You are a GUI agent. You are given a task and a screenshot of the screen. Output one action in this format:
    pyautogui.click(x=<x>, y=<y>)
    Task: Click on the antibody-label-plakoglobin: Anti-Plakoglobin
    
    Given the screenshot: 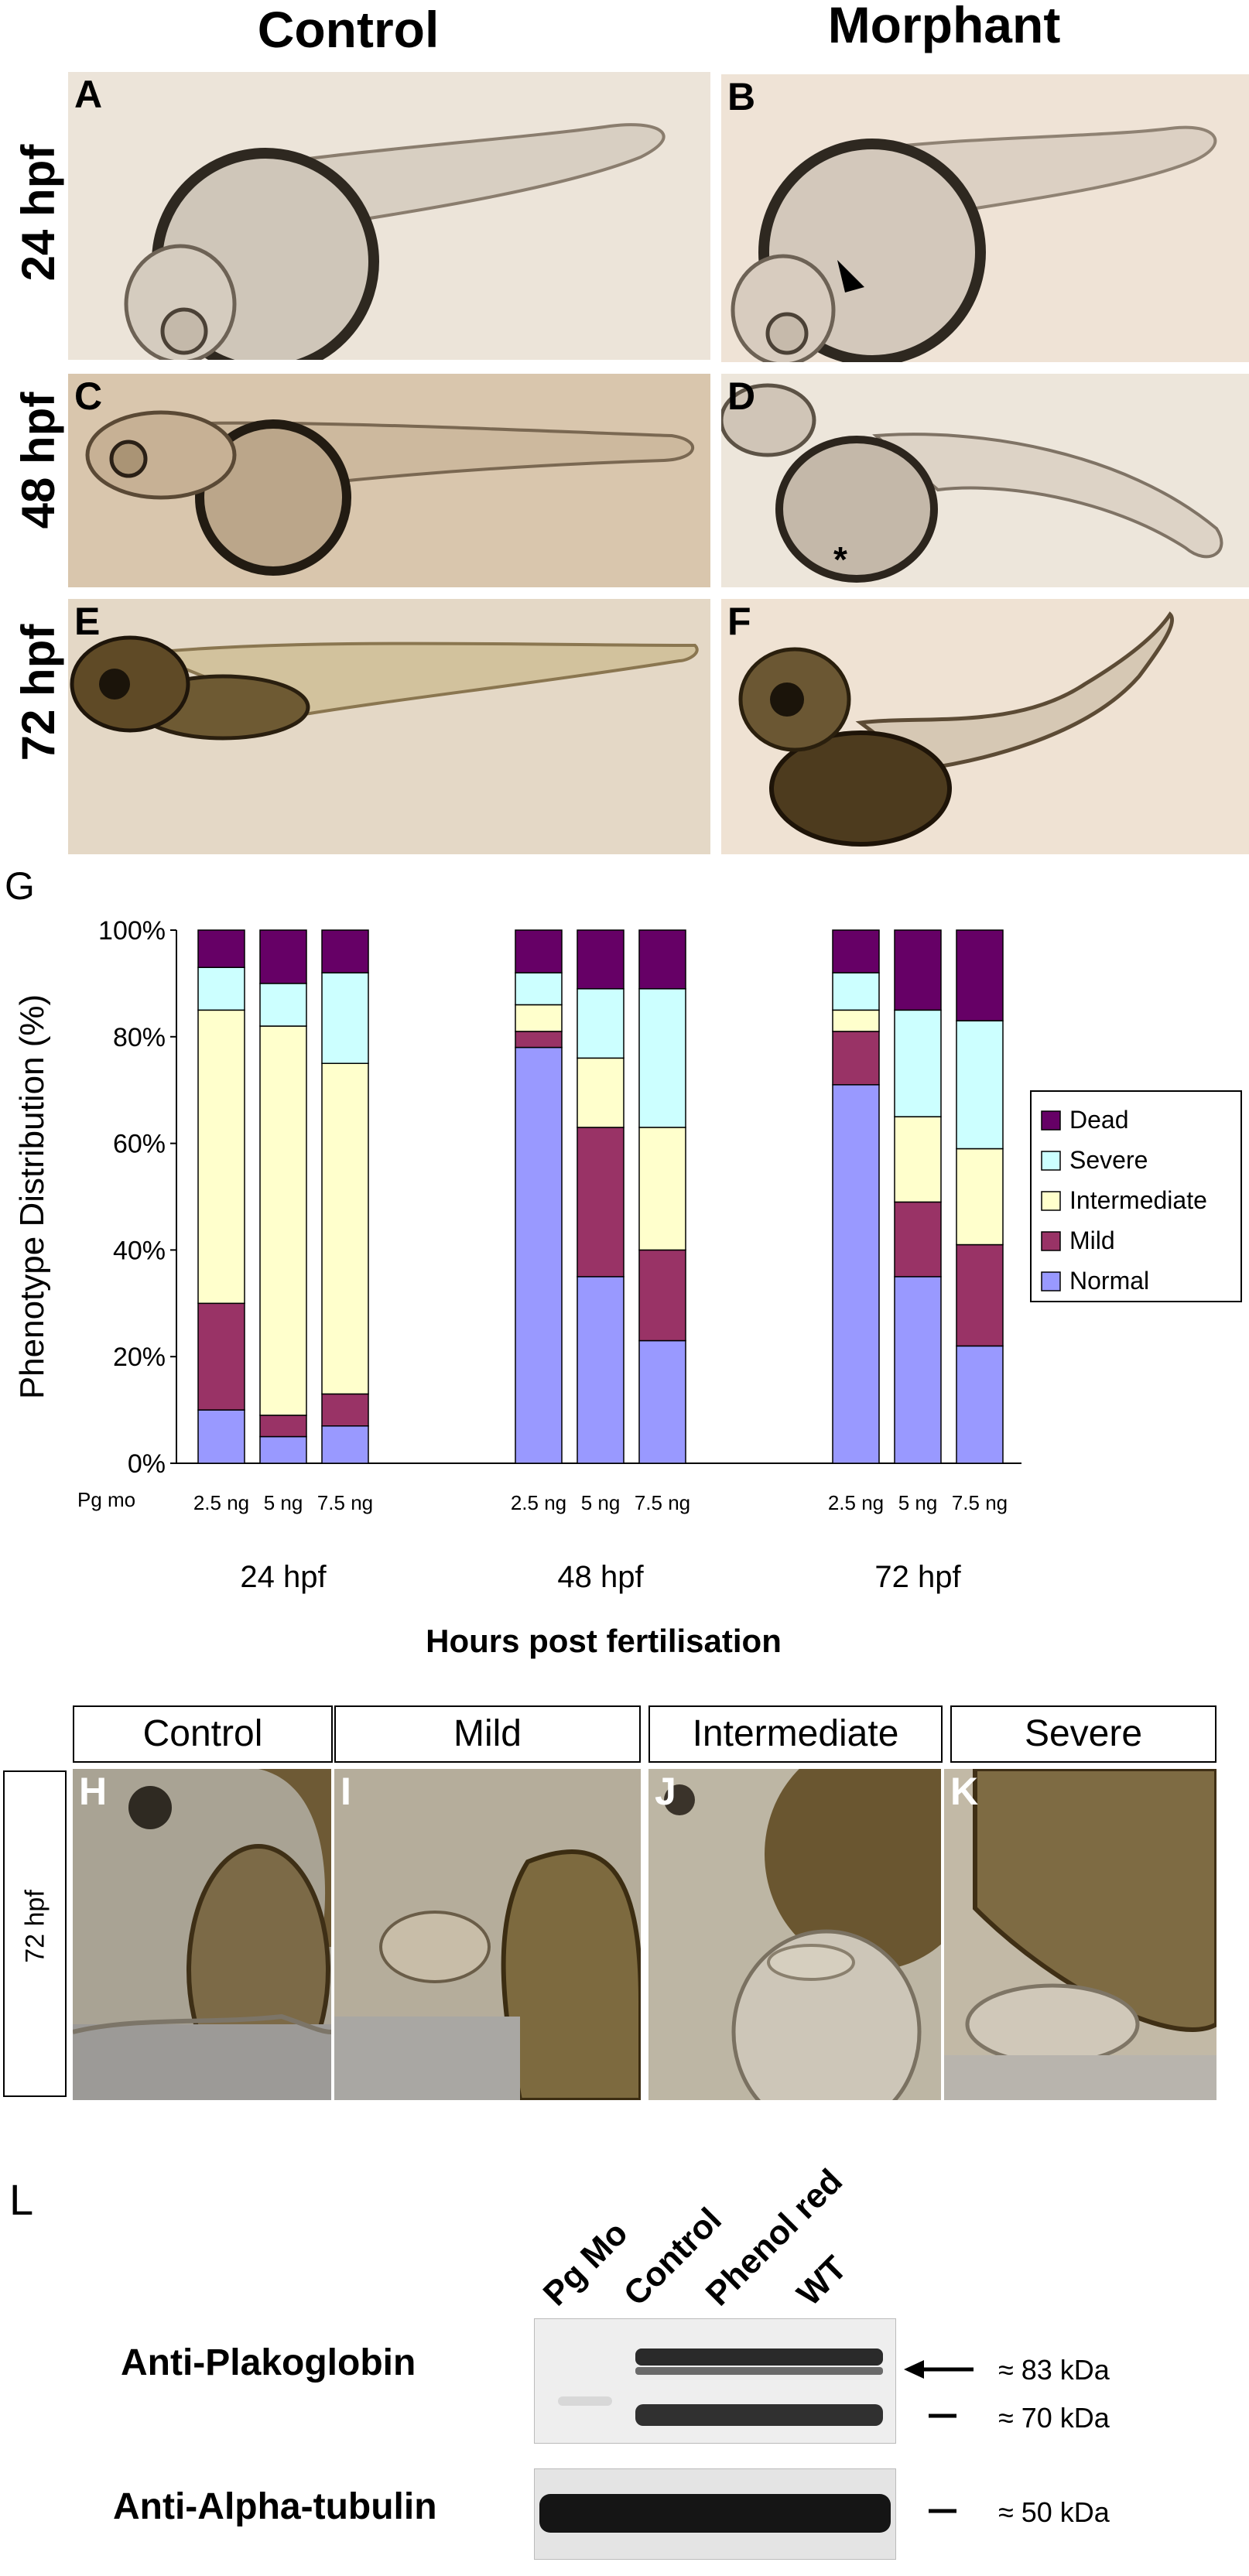 What is the action you would take?
    pyautogui.click(x=268, y=2363)
    